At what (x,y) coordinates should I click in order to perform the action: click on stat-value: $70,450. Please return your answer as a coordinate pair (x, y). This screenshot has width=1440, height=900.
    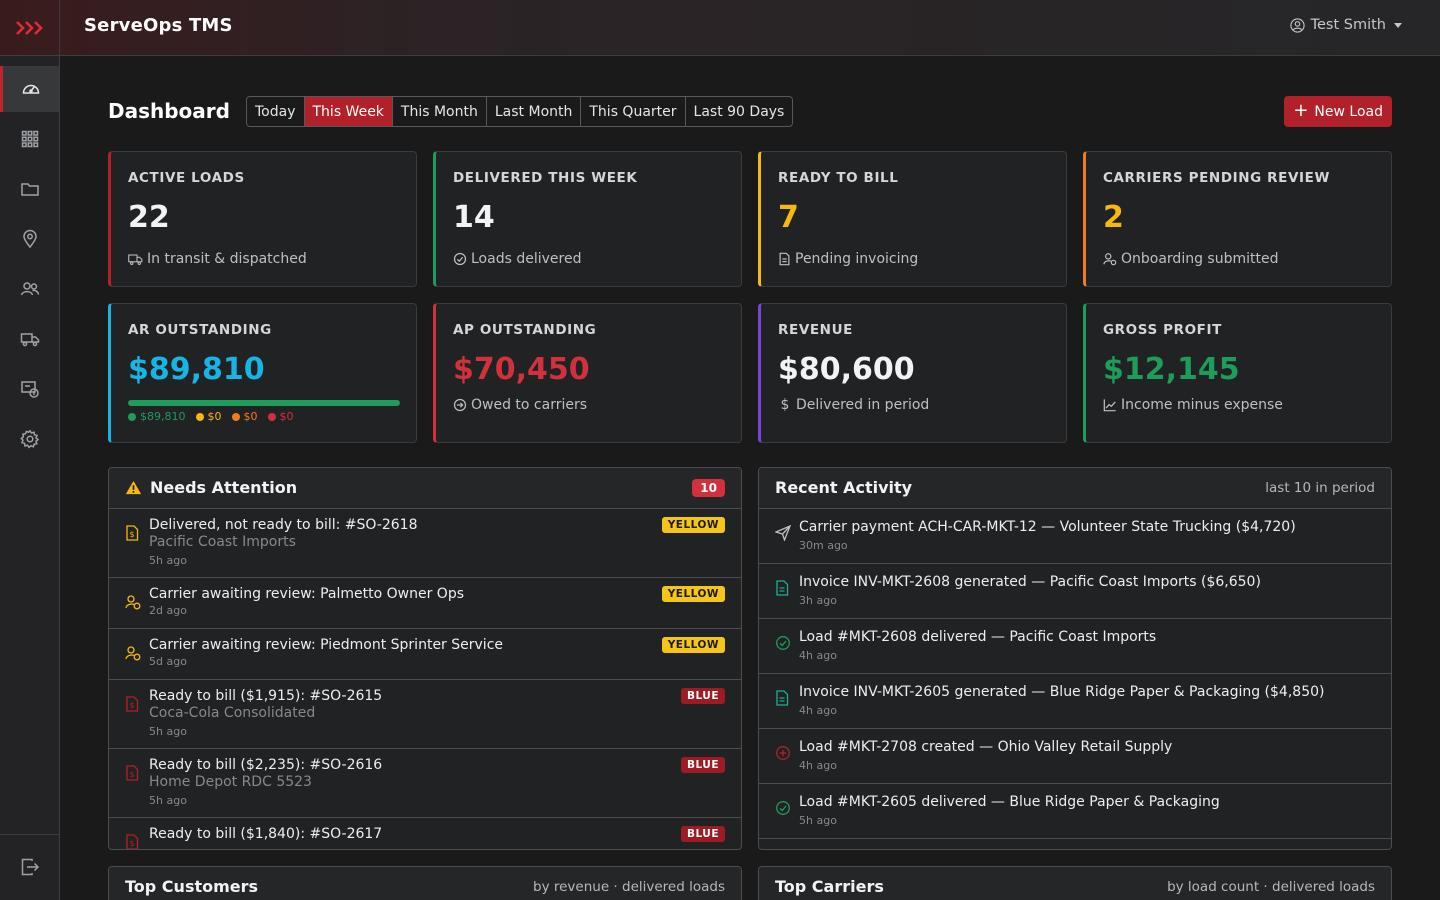
    Looking at the image, I should click on (521, 369).